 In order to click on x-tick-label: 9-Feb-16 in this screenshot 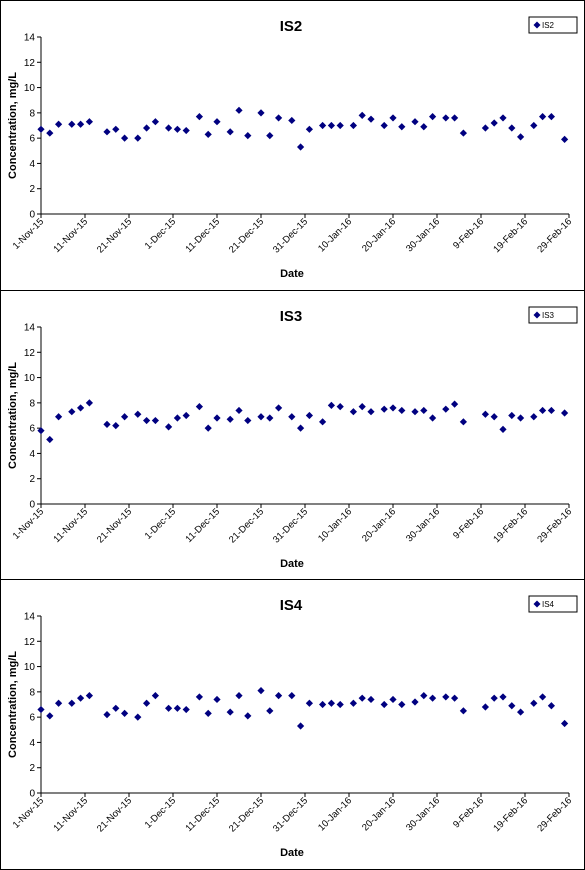, I will do `click(468, 523)`.